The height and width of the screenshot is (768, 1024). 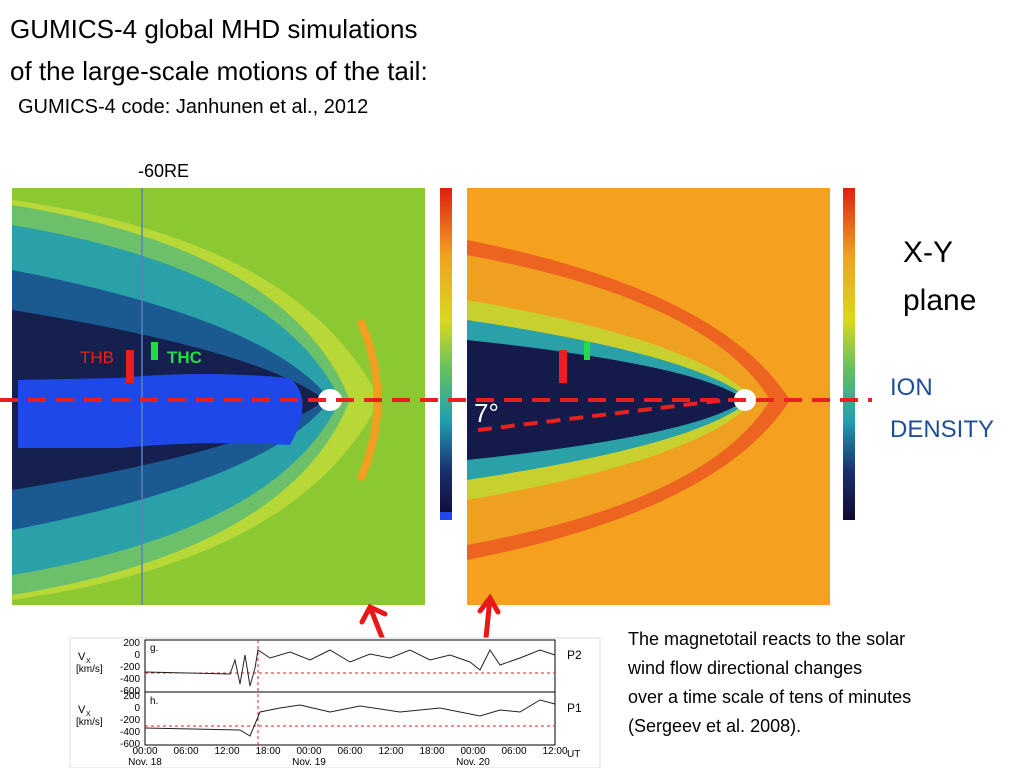 I want to click on quantity-label: DENSITY, so click(x=942, y=429).